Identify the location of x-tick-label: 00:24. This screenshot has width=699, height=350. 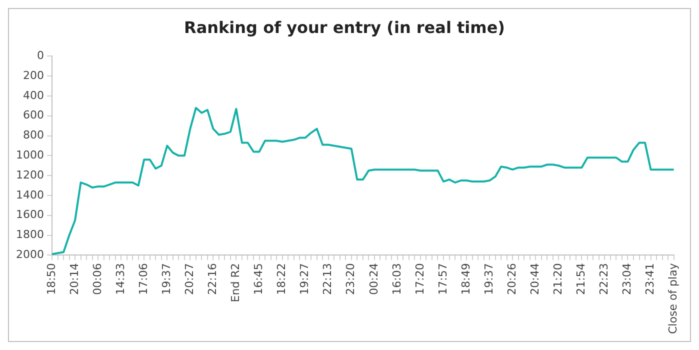
(373, 279).